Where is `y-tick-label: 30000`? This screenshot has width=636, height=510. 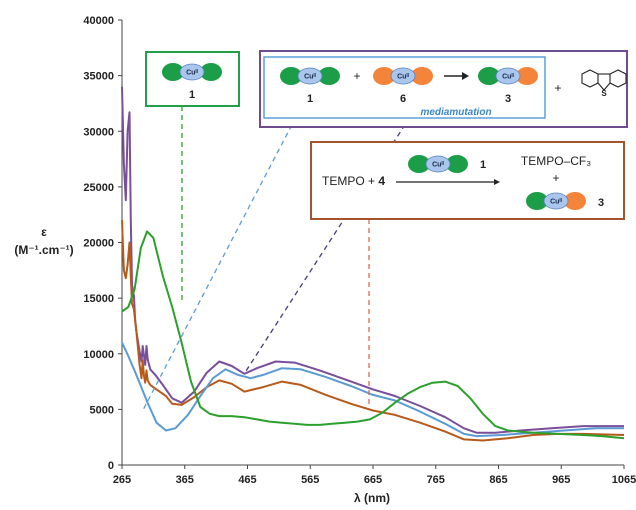
y-tick-label: 30000 is located at coordinates (98, 132).